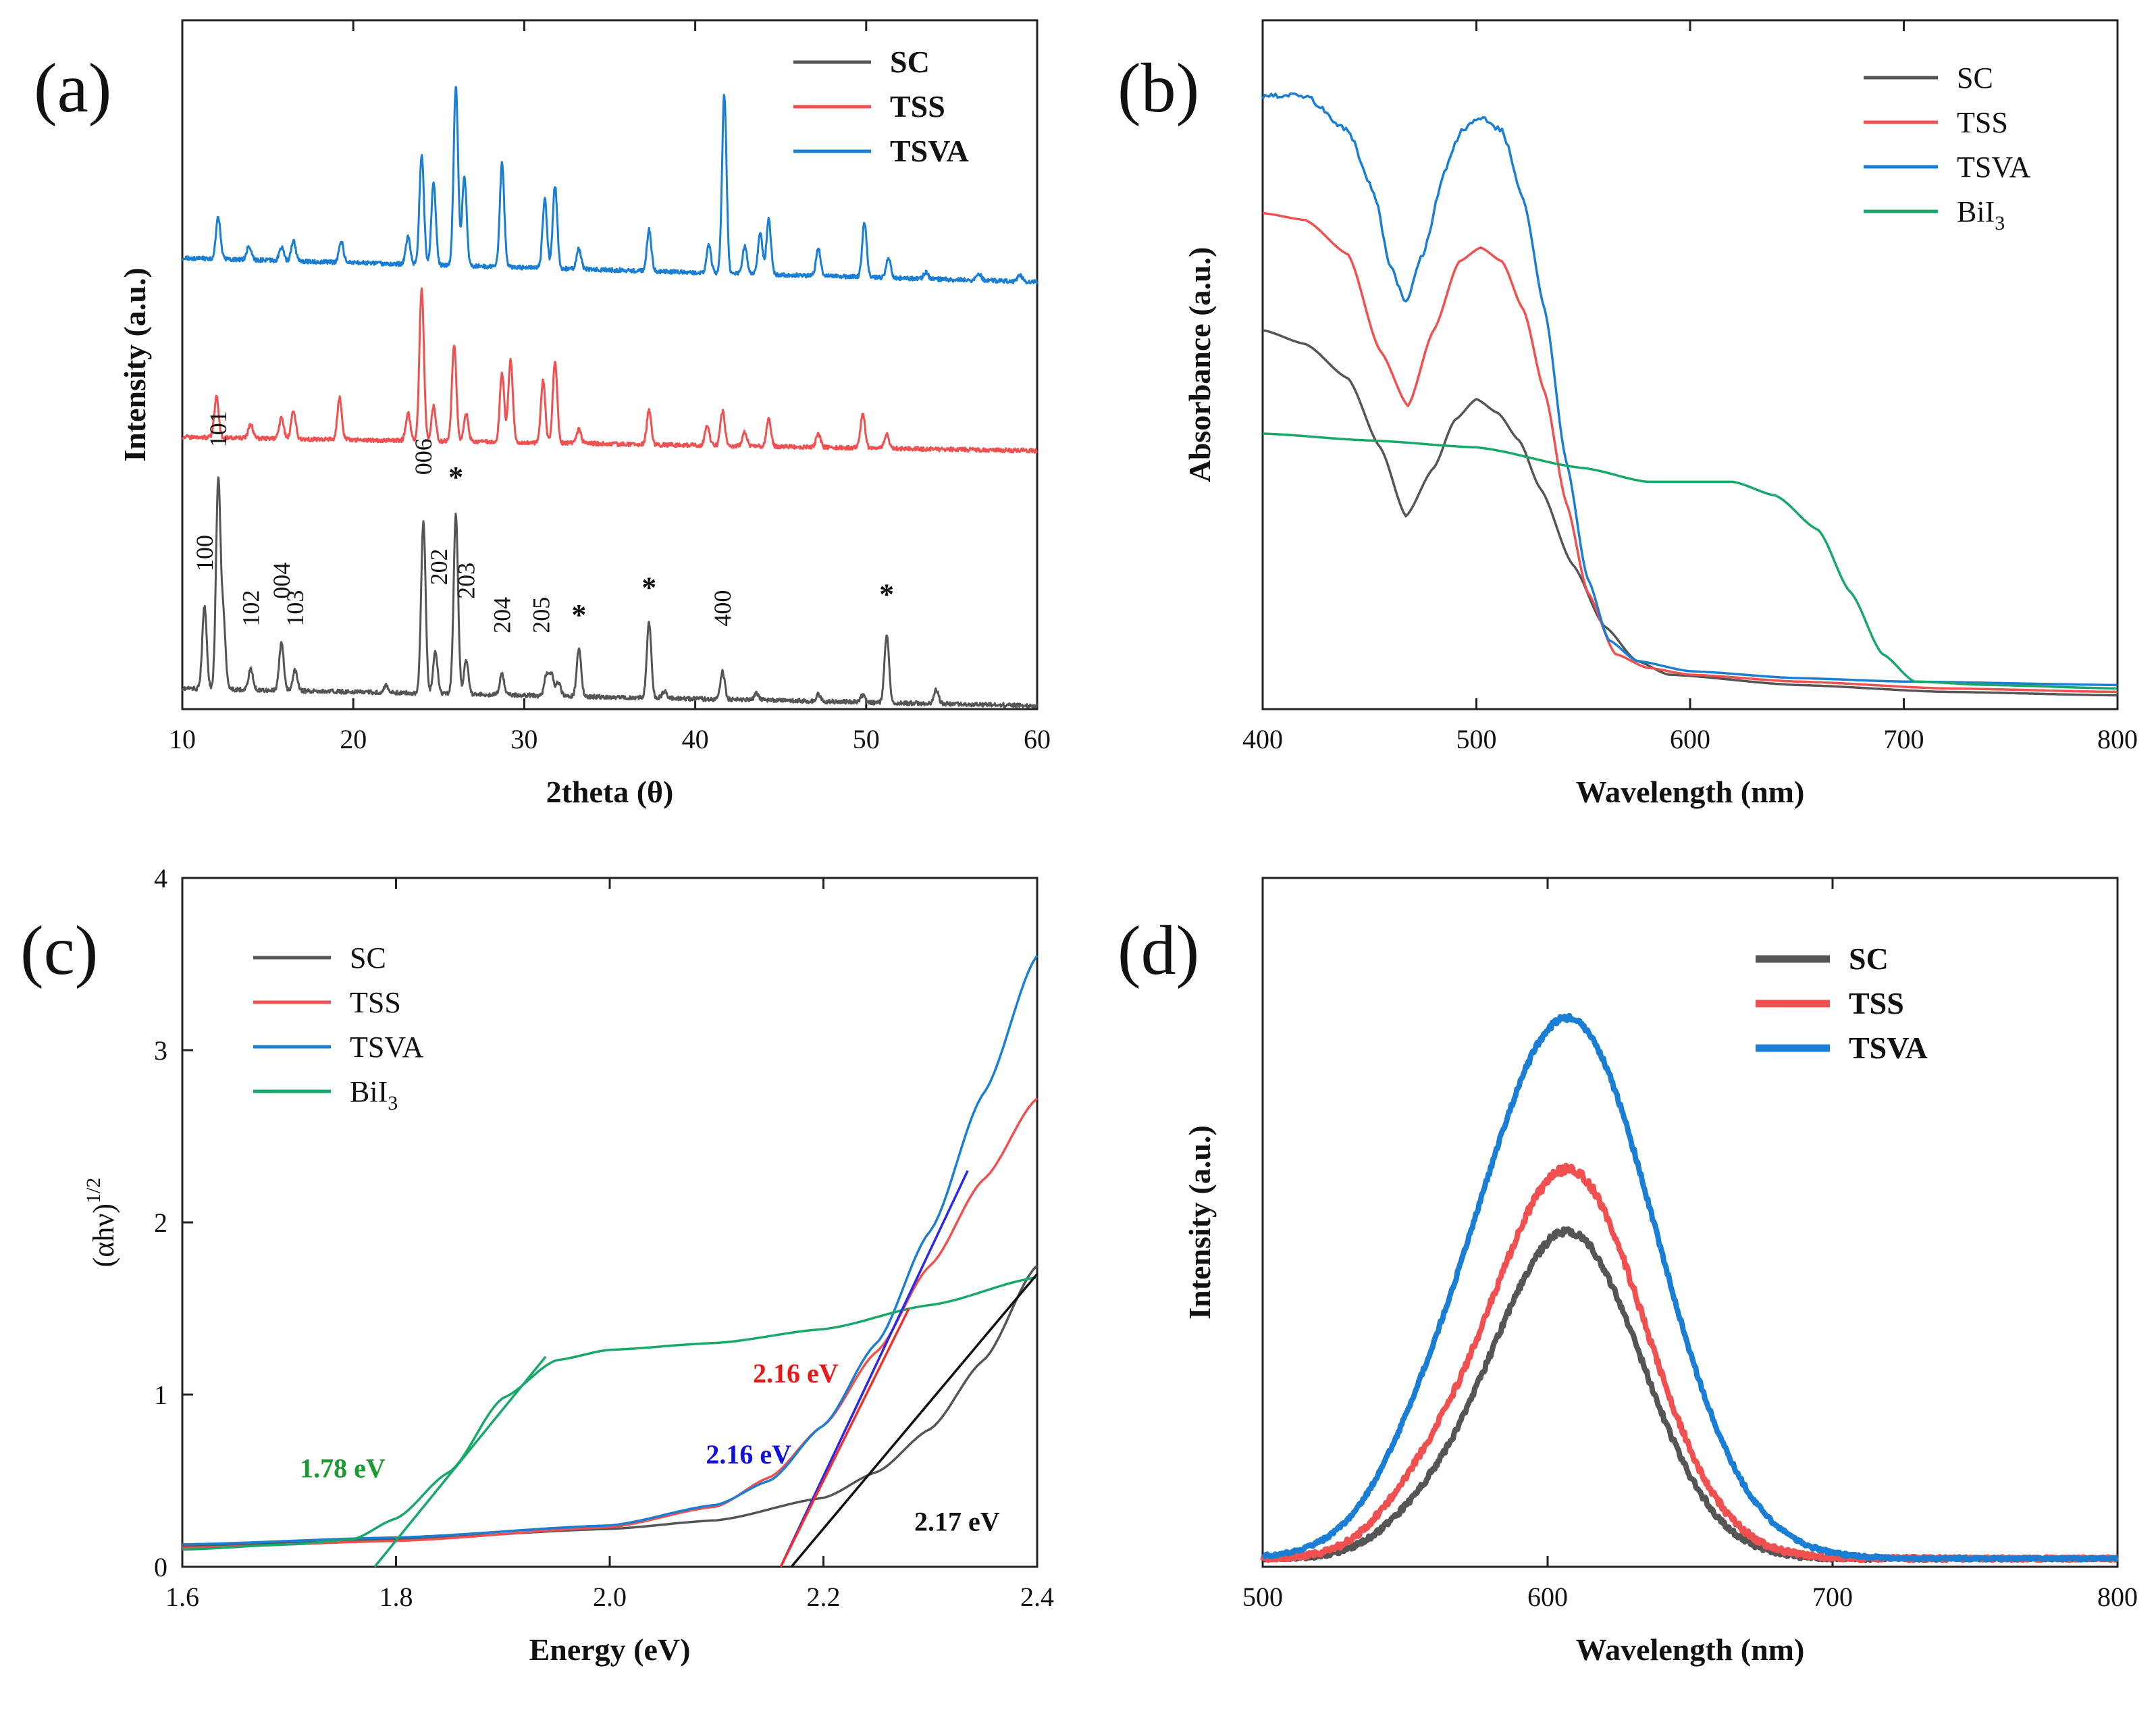  What do you see at coordinates (695, 739) in the screenshot?
I see `x-tick-label: 40` at bounding box center [695, 739].